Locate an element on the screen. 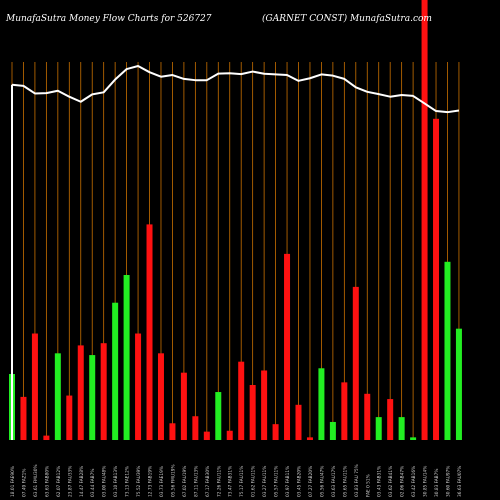 The image size is (500, 500). x-tick-label: 03.44 FAB7% is located at coordinates (93, 483).